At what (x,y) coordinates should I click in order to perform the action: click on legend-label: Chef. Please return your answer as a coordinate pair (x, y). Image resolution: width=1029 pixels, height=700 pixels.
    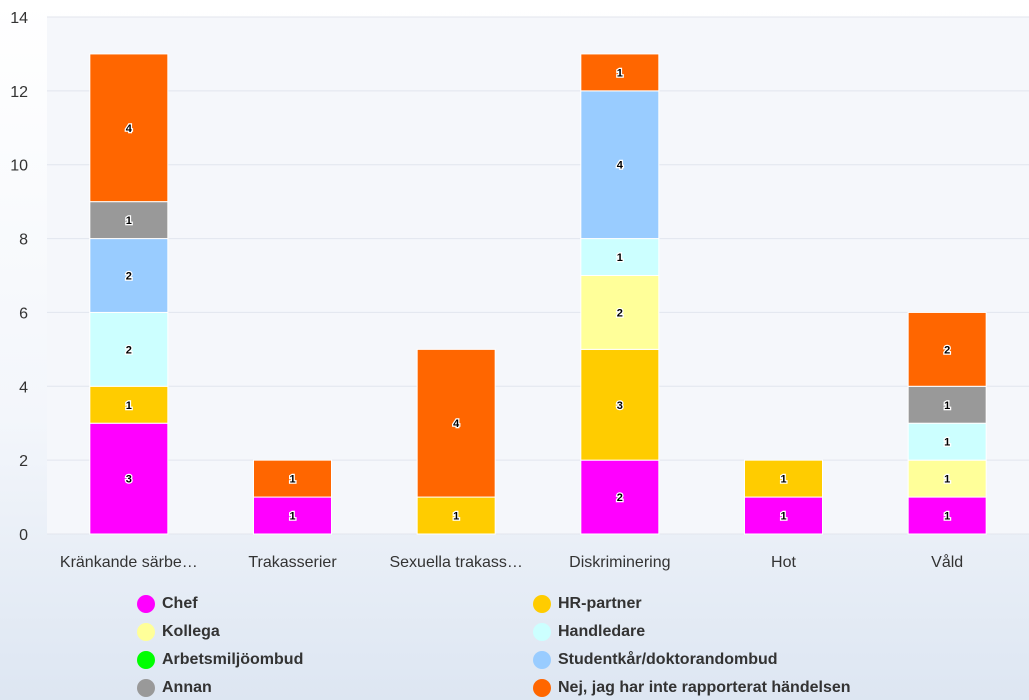
    Looking at the image, I should click on (180, 603).